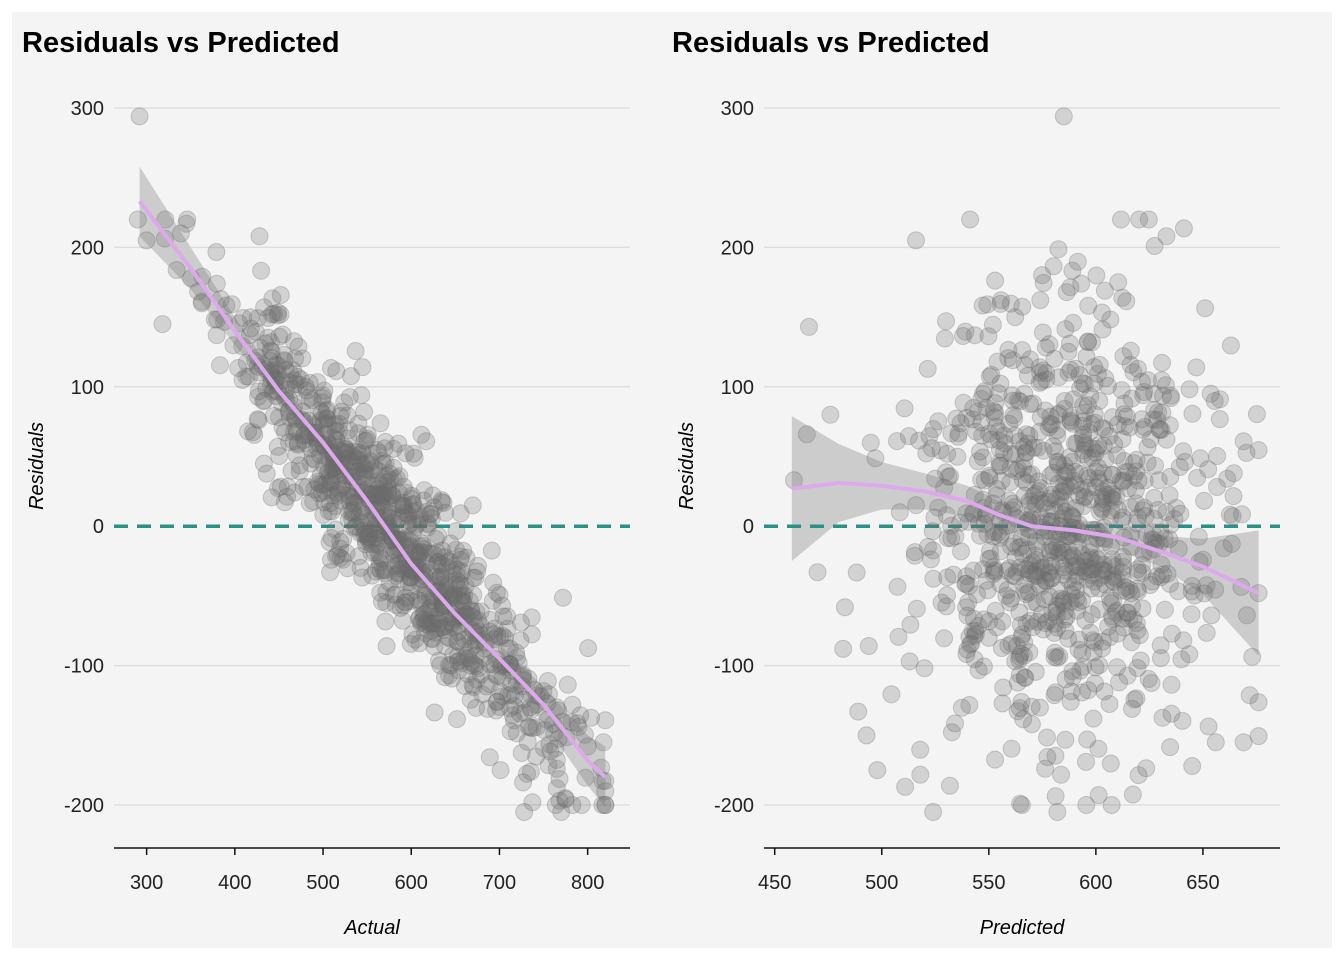 The image size is (1344, 960). Describe the element at coordinates (687, 466) in the screenshot. I see `y-axis-title: Residuals` at that location.